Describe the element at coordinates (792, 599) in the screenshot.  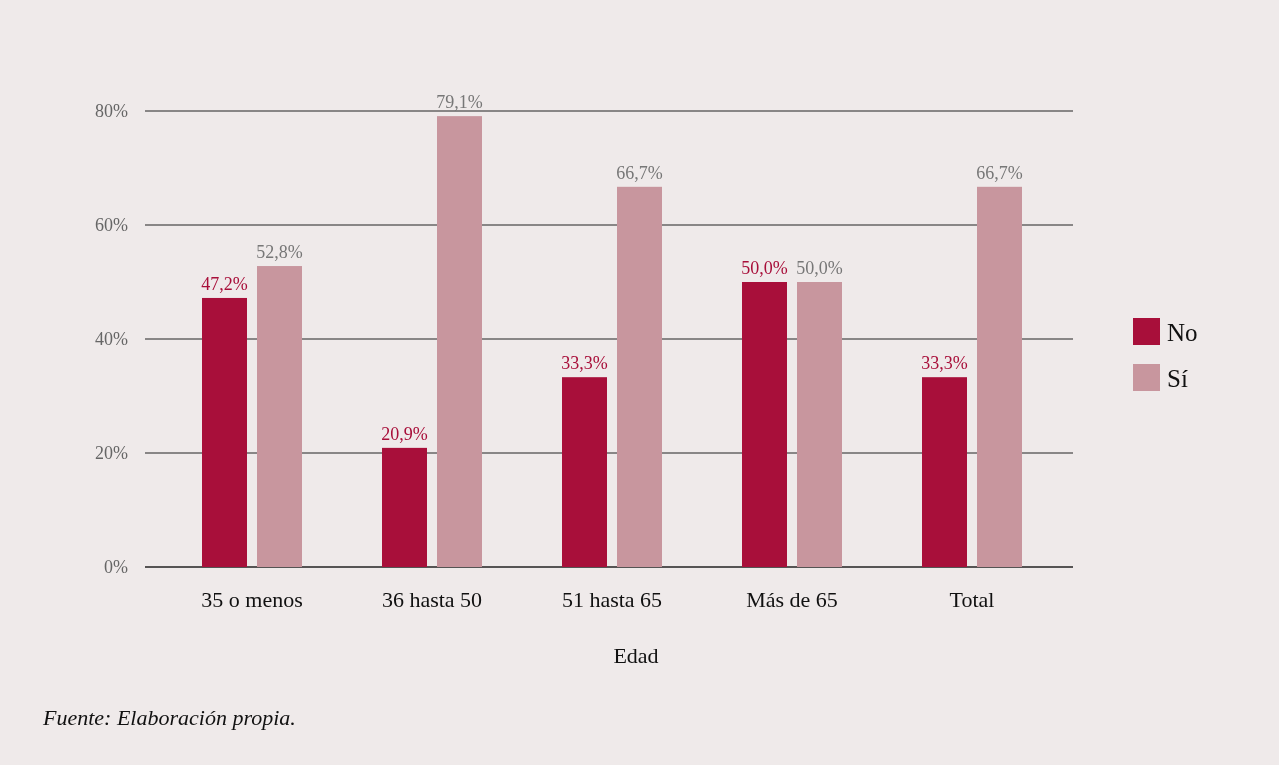
I see `x-tick-label: Más de 65` at that location.